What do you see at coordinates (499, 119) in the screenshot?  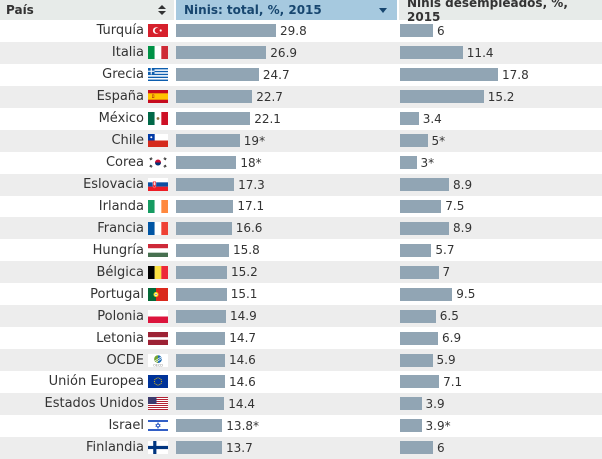 I see `unemployed-bar-cell: 3.4` at bounding box center [499, 119].